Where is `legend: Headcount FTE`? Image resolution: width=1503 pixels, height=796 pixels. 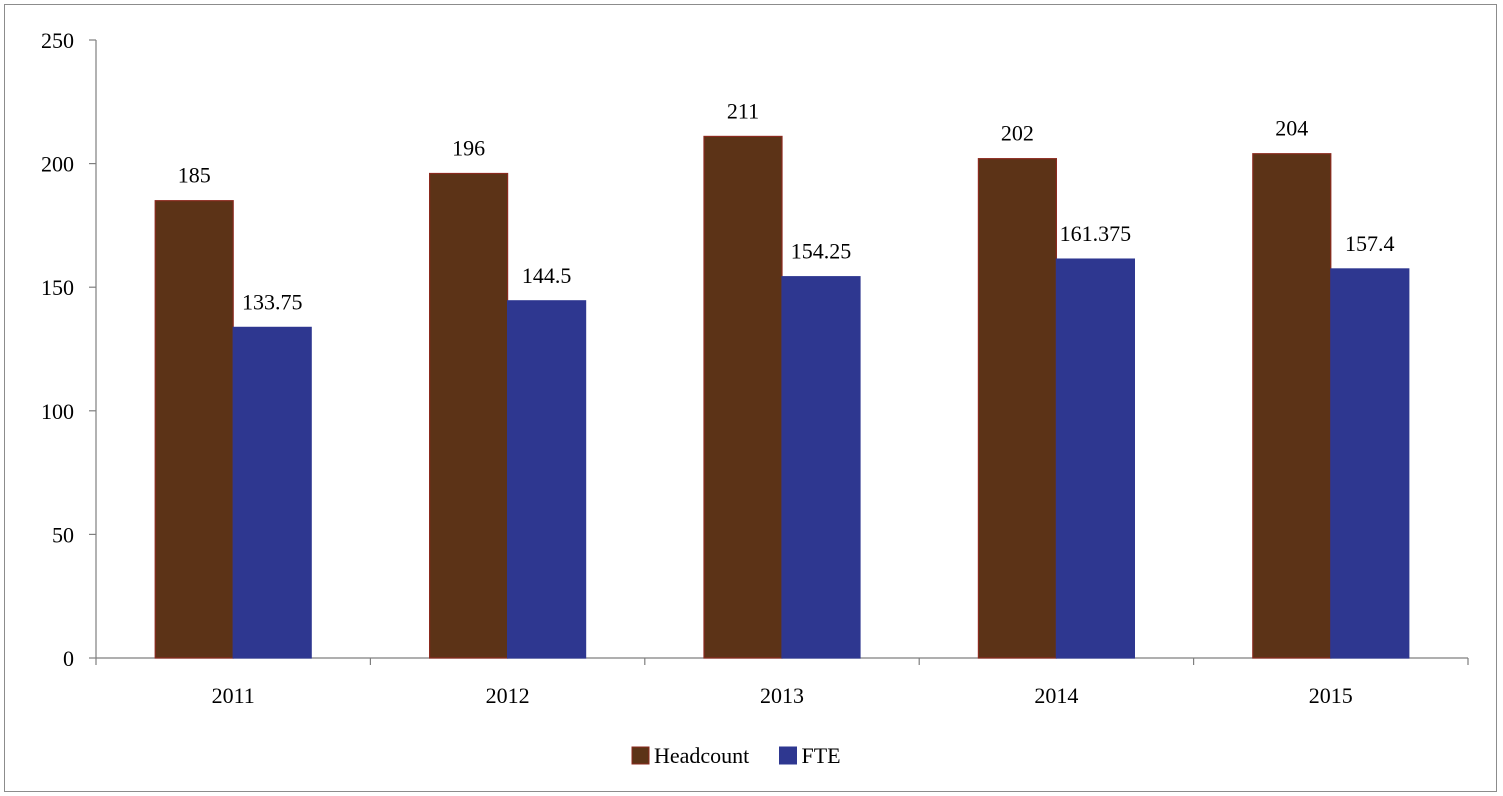
legend: Headcount FTE is located at coordinates (736, 755).